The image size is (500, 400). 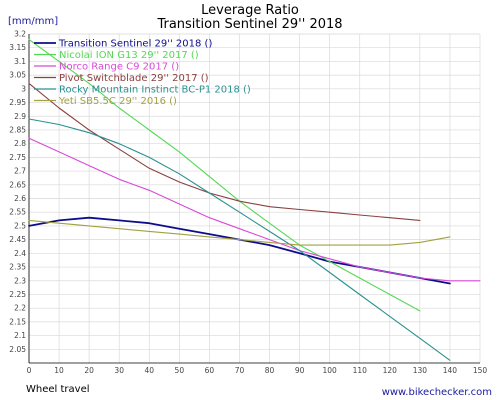 What do you see at coordinates (89, 370) in the screenshot?
I see `x-tick-label: 20` at bounding box center [89, 370].